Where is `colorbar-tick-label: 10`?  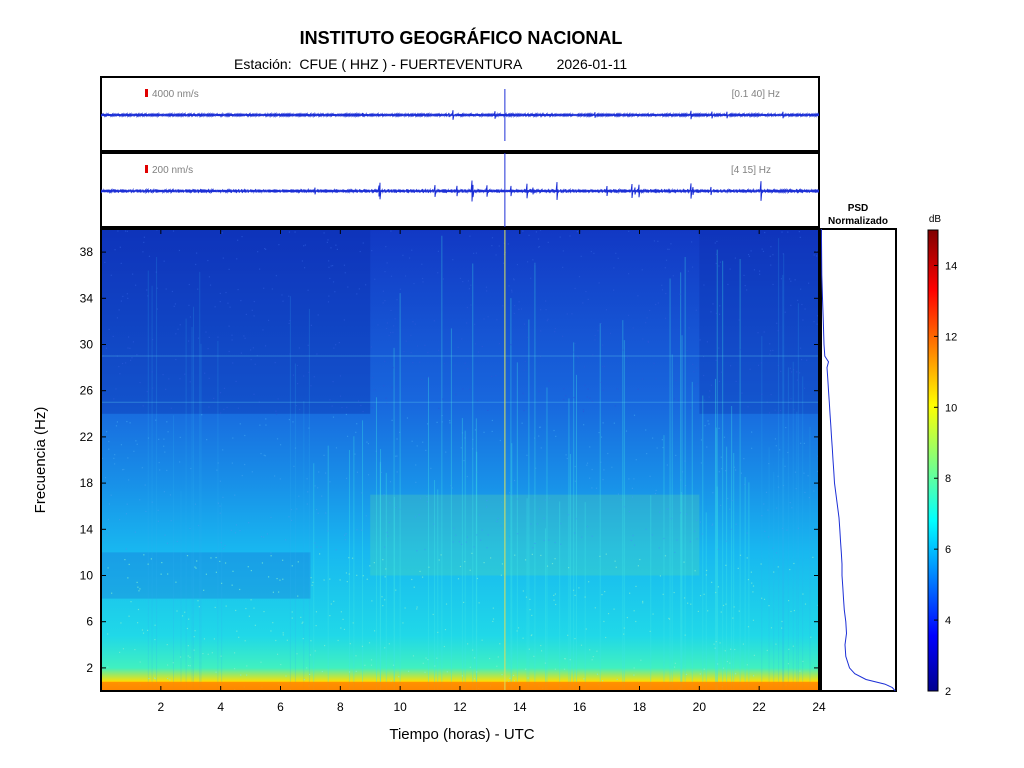
colorbar-tick-label: 10 is located at coordinates (951, 408).